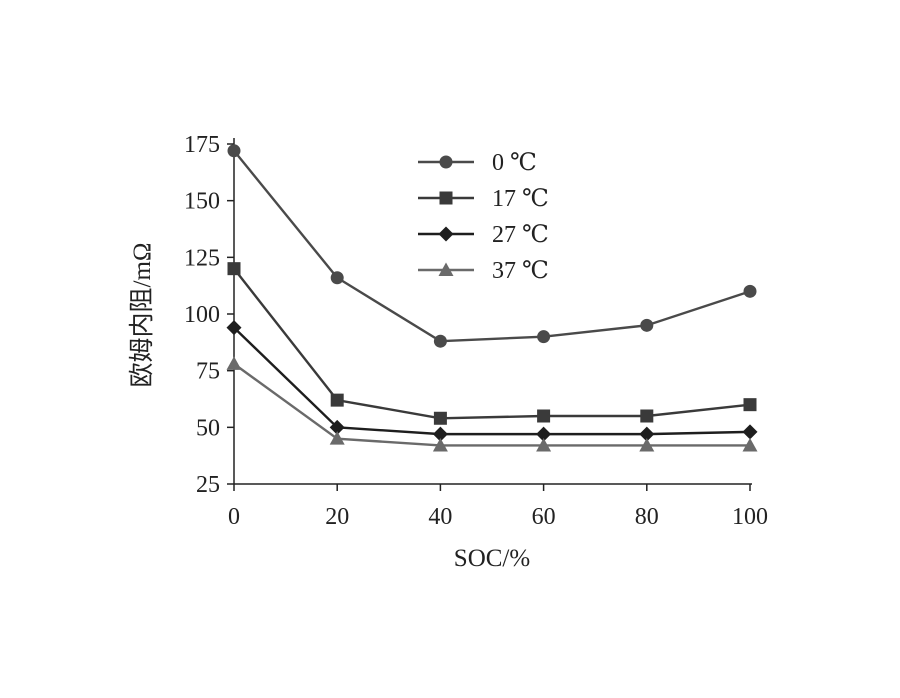 This screenshot has height=698, width=900. I want to click on x-tick-label: 80, so click(647, 517).